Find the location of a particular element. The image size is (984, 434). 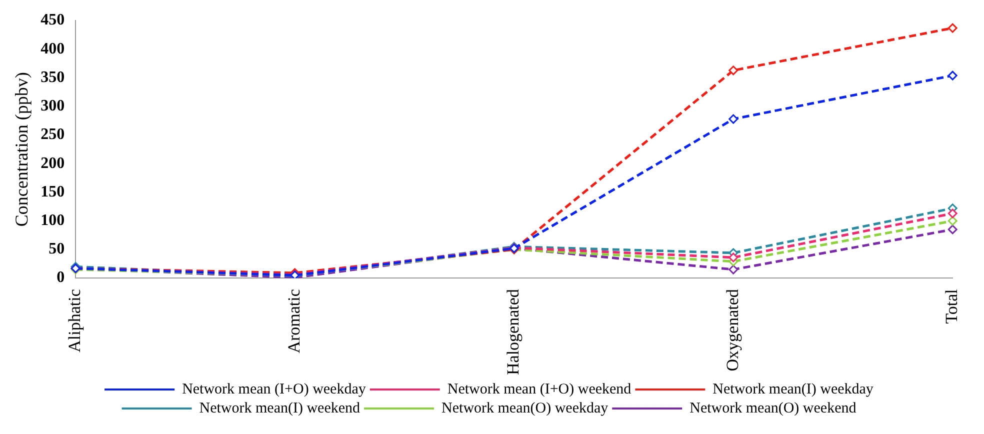

legend-label: Network mean(O) weekday is located at coordinates (525, 408).